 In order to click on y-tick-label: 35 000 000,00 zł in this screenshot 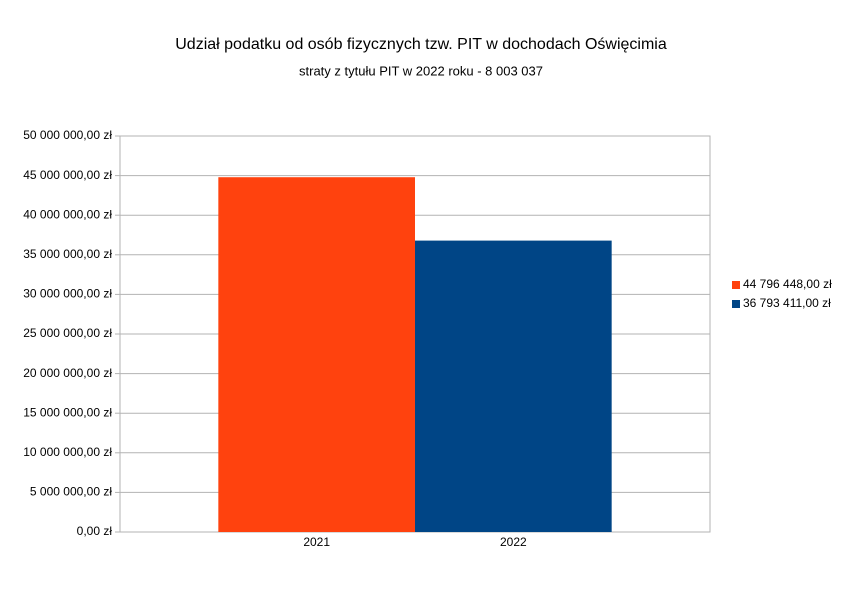, I will do `click(67, 254)`.